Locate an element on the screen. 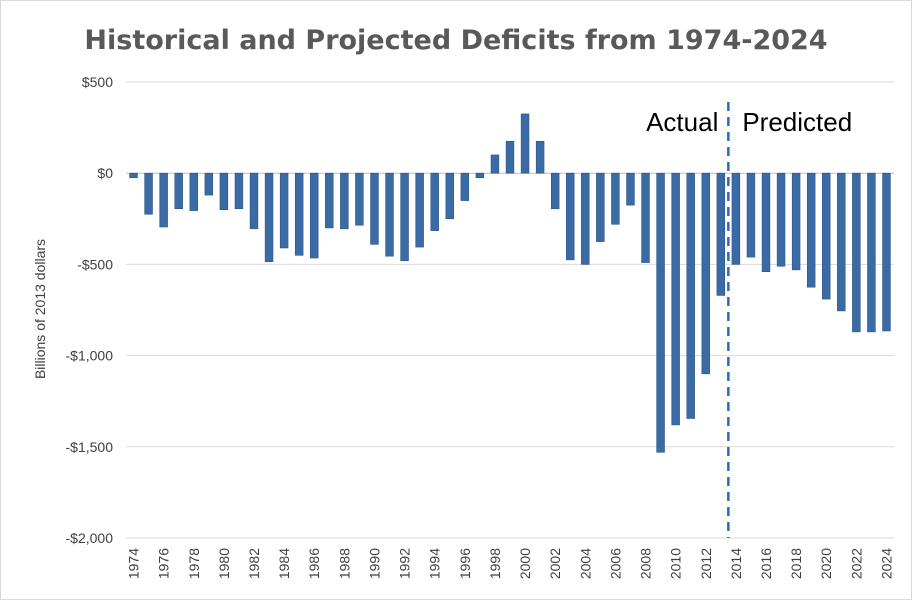 The height and width of the screenshot is (600, 912). bar-1986 is located at coordinates (314, 215).